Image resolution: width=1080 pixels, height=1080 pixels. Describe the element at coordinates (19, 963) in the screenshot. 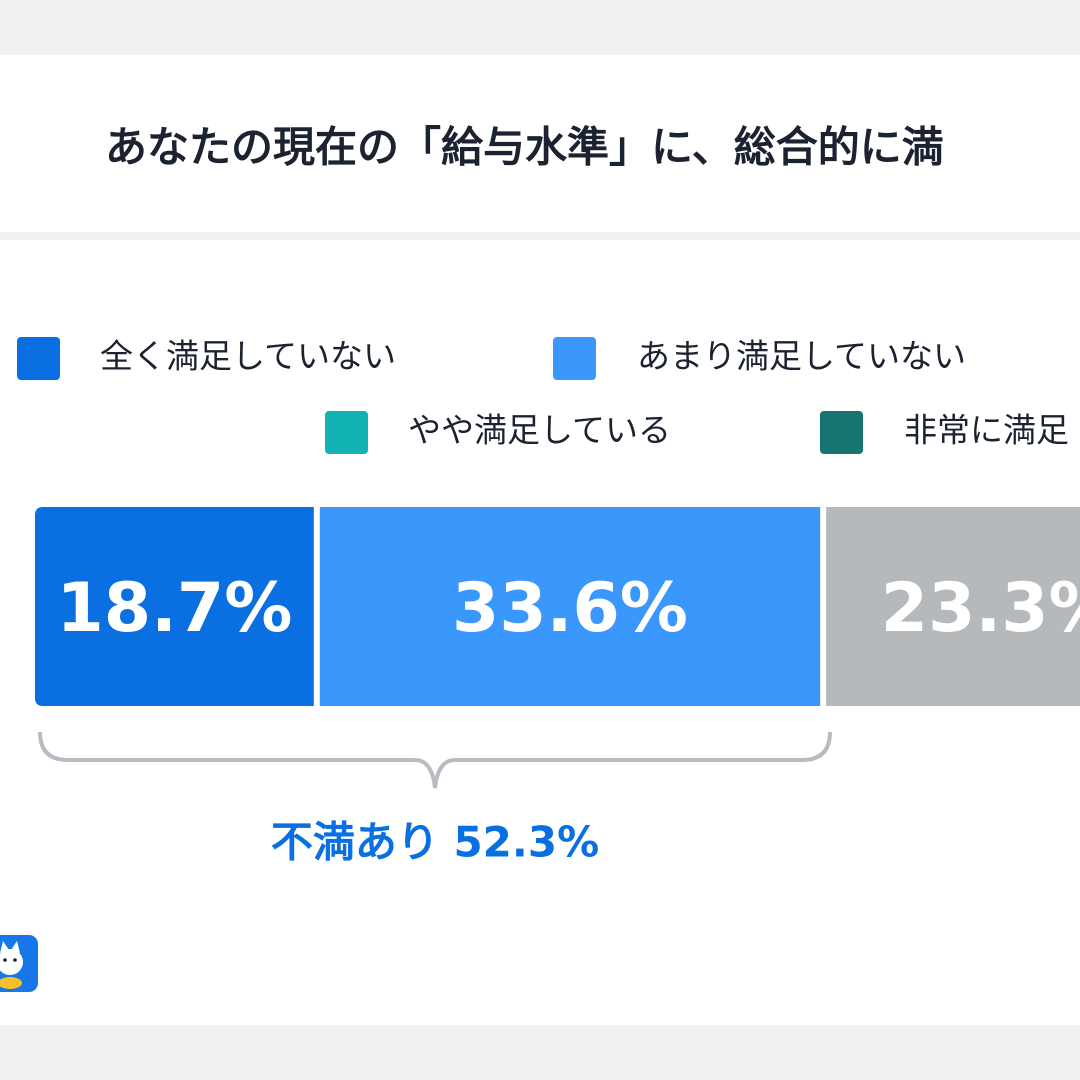

I see `logo-icon` at that location.